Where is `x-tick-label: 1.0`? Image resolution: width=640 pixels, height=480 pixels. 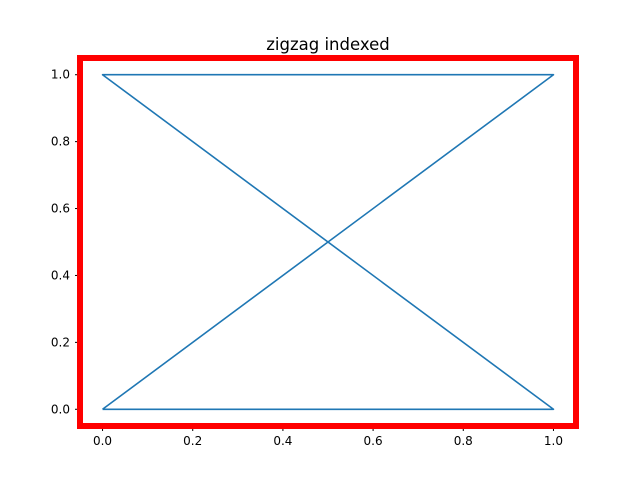 x-tick-label: 1.0 is located at coordinates (553, 441).